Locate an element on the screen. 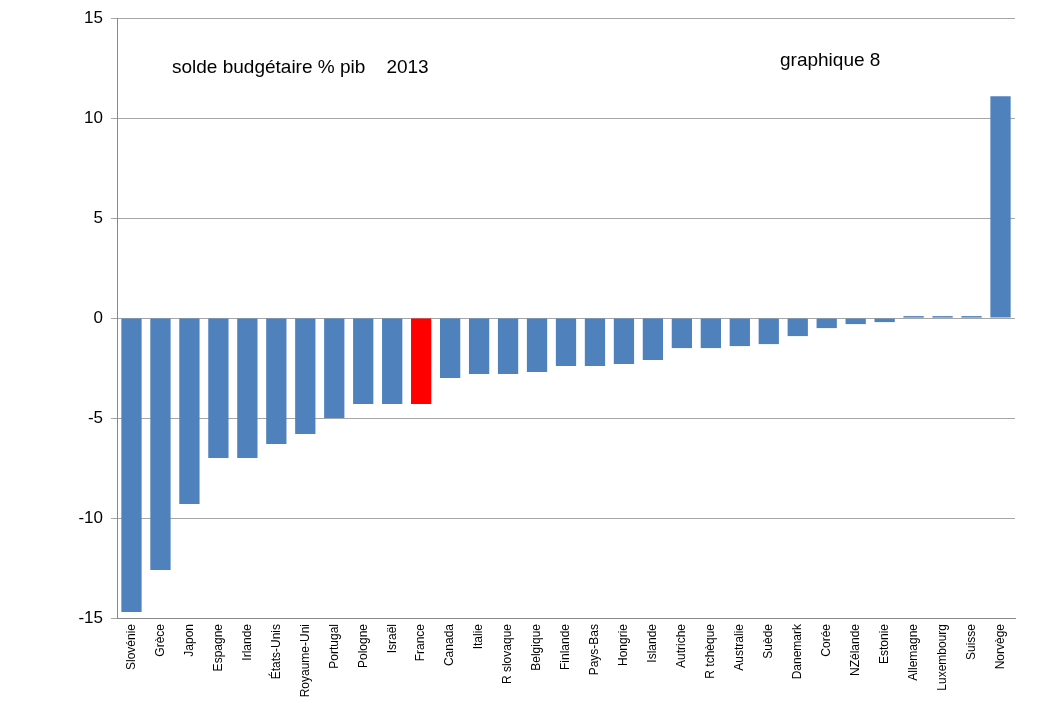 The width and height of the screenshot is (1037, 718). x-tick-label: Luxembourg is located at coordinates (941, 657).